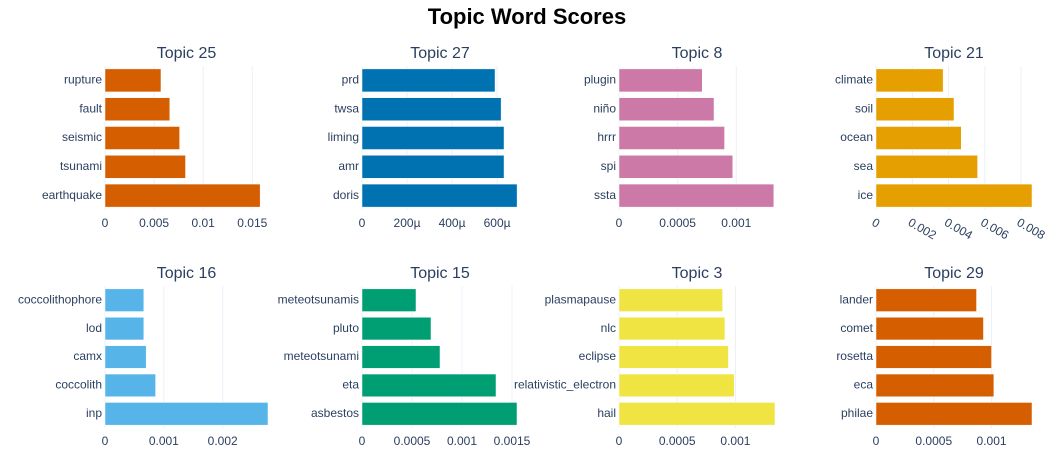 This screenshot has width=1054, height=450. I want to click on y-tick-label: eca, so click(864, 385).